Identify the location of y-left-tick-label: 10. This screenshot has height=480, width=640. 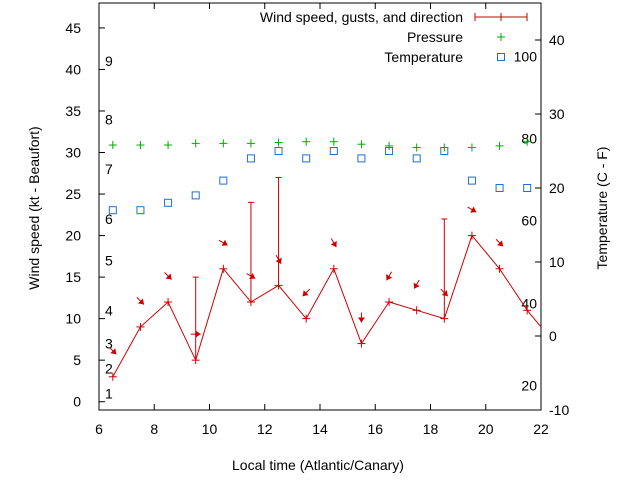
(73, 319).